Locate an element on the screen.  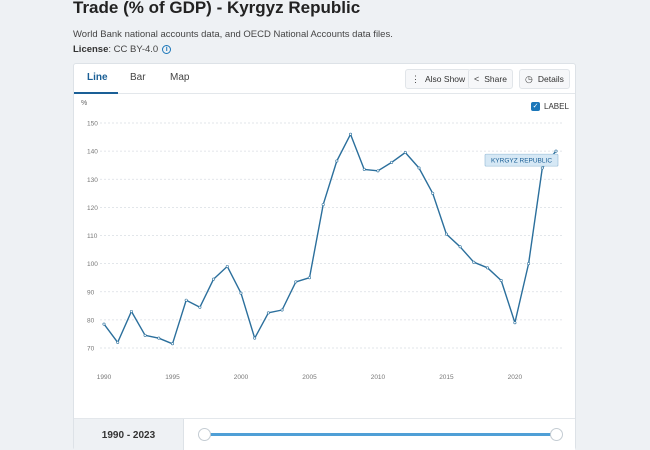
time-range-bar: 1990 - 2023 is located at coordinates (324, 434).